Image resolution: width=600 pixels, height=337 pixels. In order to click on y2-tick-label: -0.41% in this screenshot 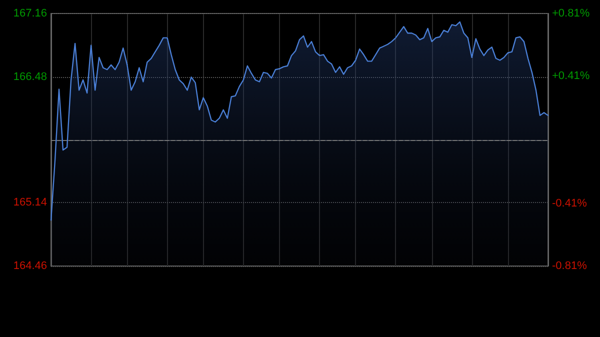, I will do `click(570, 204)`.